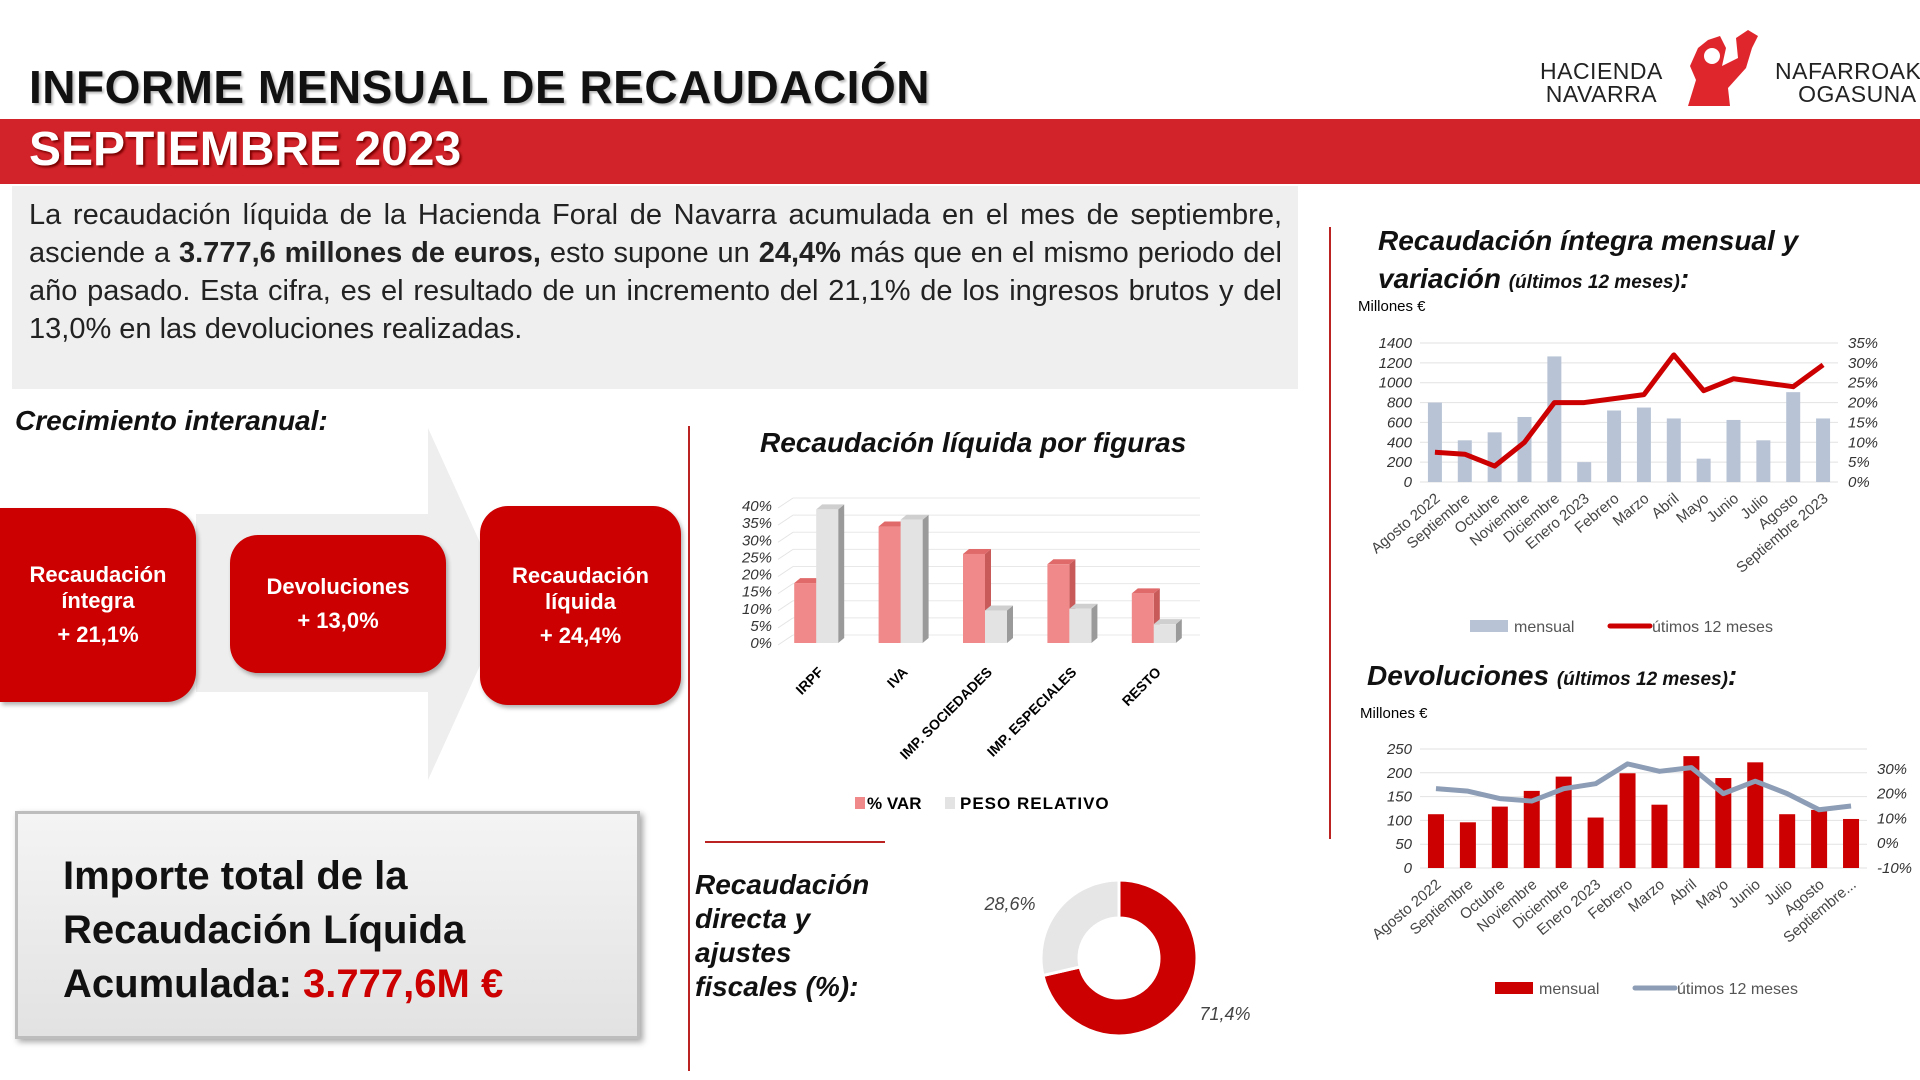  I want to click on x-tick-label: Marzo, so click(1646, 896).